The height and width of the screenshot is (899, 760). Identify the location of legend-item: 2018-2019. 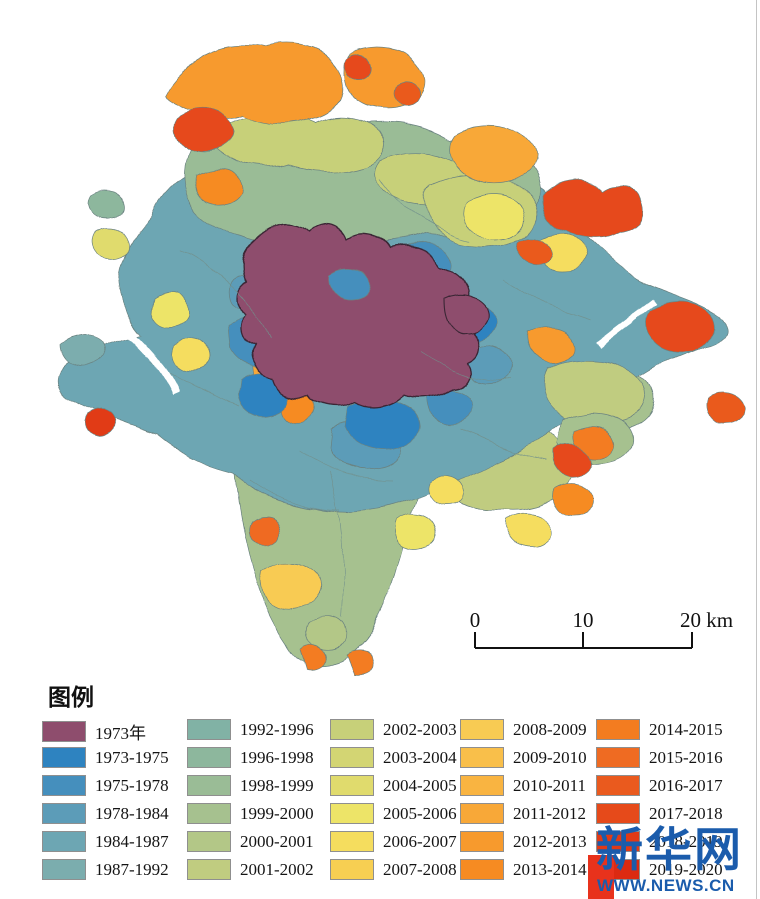
(659, 841).